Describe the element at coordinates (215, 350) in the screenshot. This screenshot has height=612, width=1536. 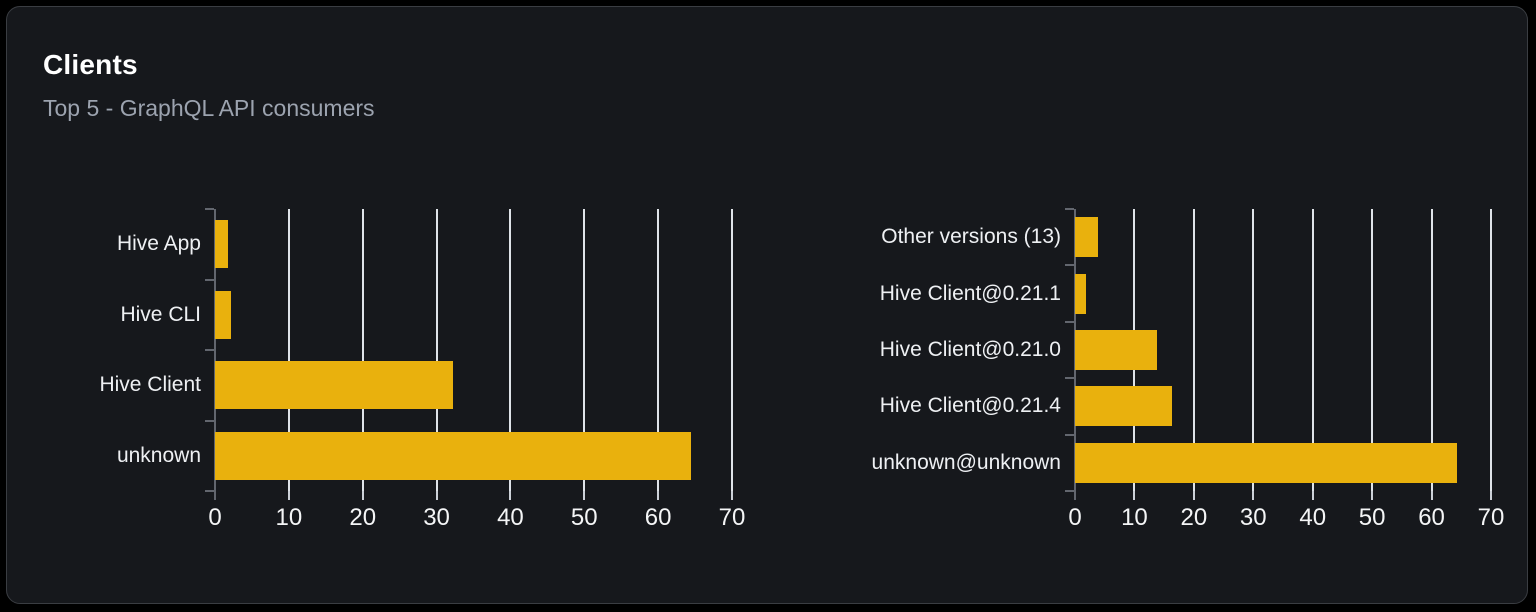
I see `y-axis-line` at that location.